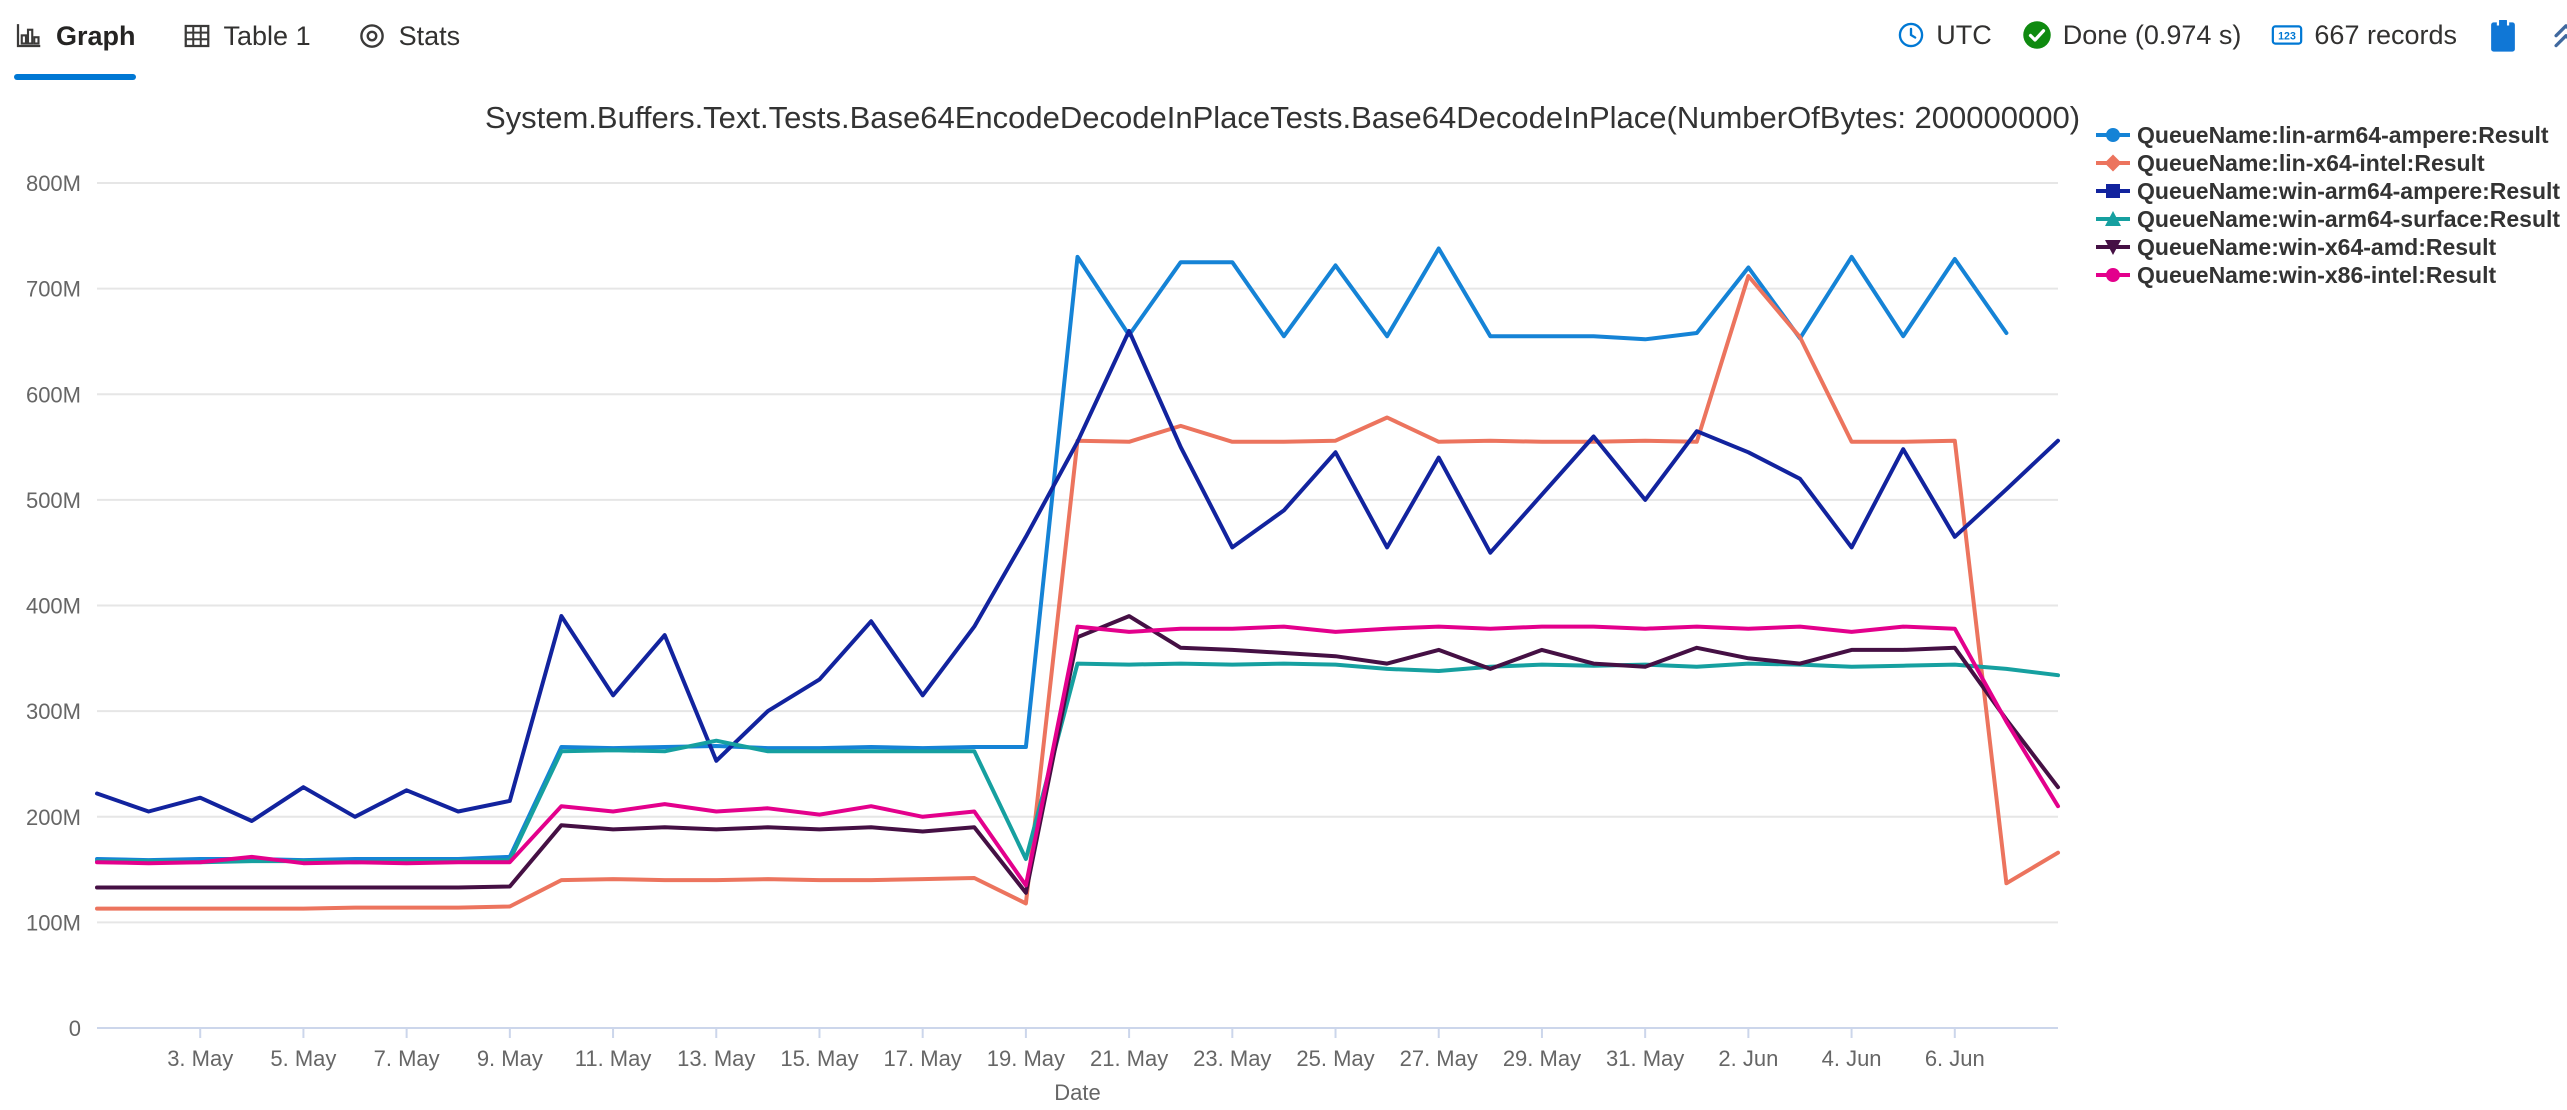 This screenshot has height=1110, width=2567. What do you see at coordinates (1232, 1058) in the screenshot?
I see `x-axis-tick-label: 23. May` at bounding box center [1232, 1058].